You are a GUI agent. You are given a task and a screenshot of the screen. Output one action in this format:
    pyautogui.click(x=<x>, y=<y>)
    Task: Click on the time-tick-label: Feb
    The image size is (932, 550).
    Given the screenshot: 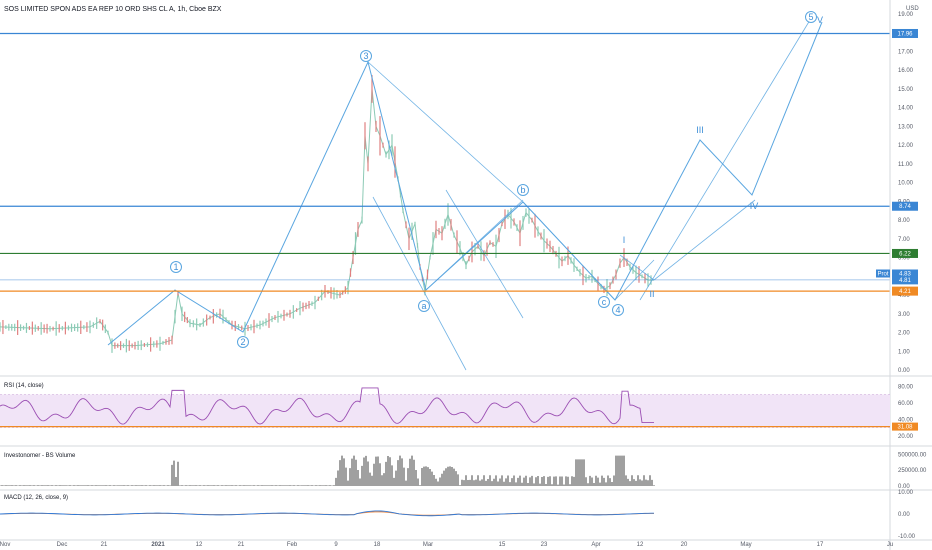 What is the action you would take?
    pyautogui.click(x=292, y=545)
    